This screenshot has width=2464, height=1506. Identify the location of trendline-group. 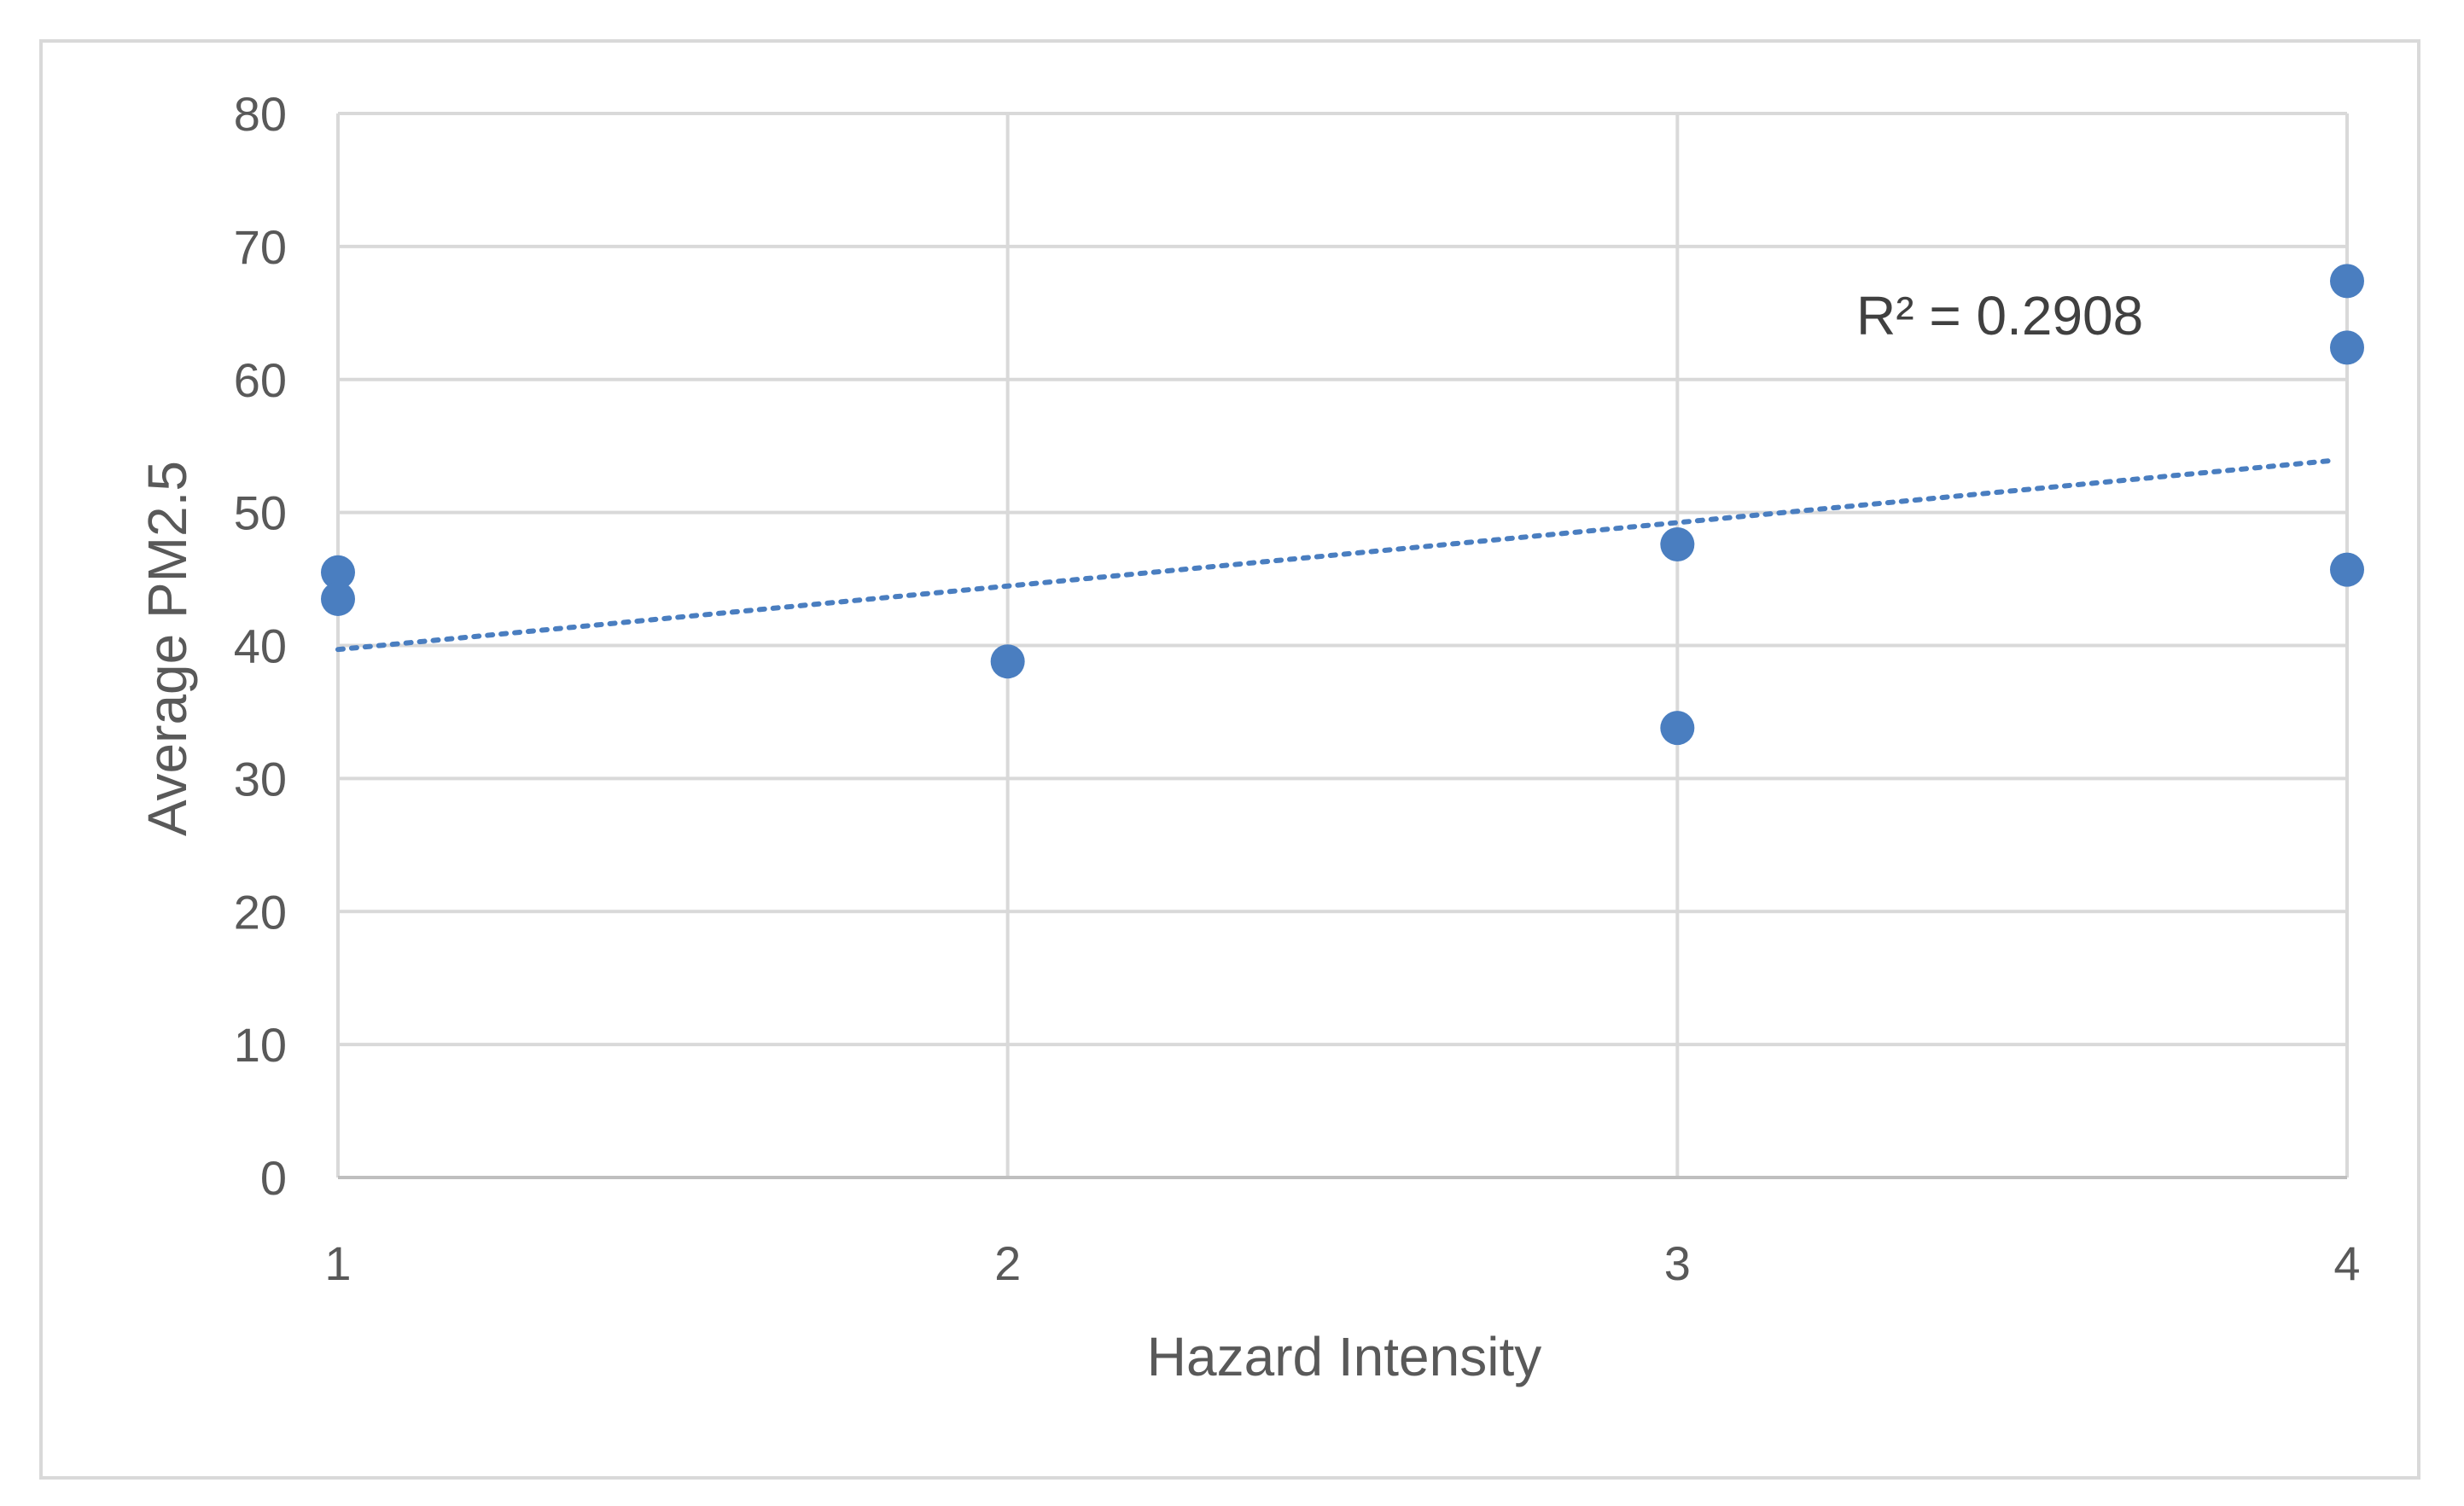
(1334, 555).